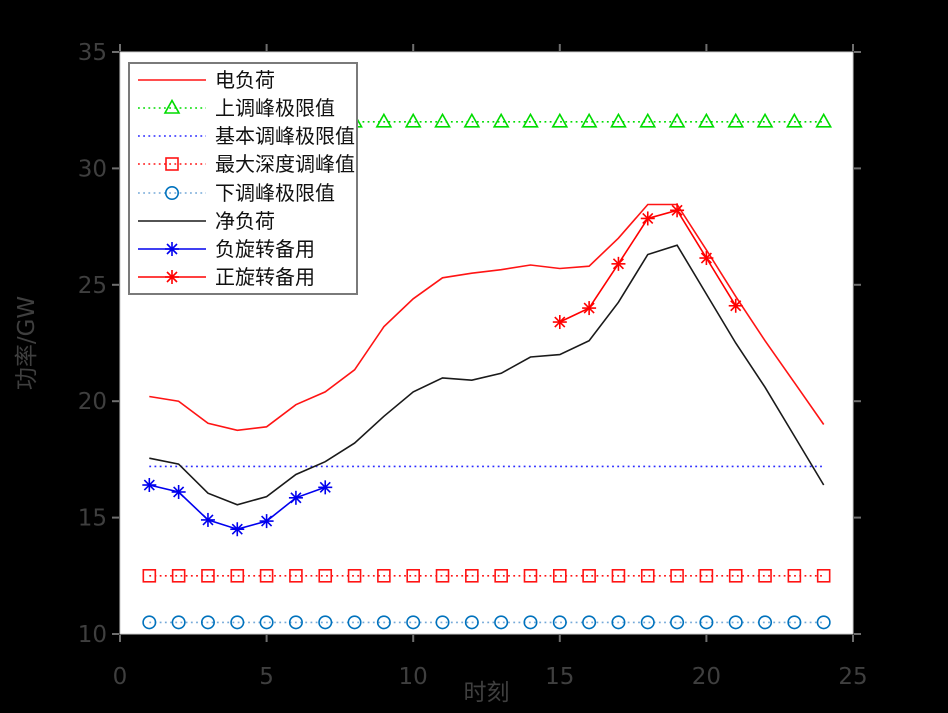 This screenshot has width=948, height=713. I want to click on legend-item-net-load: 净负荷, so click(243, 221).